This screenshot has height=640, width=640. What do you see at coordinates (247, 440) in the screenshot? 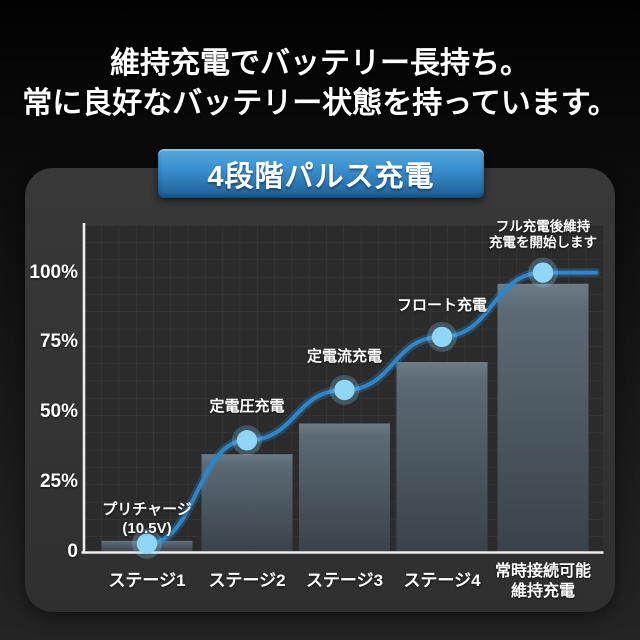
I see `data-point-stage2` at bounding box center [247, 440].